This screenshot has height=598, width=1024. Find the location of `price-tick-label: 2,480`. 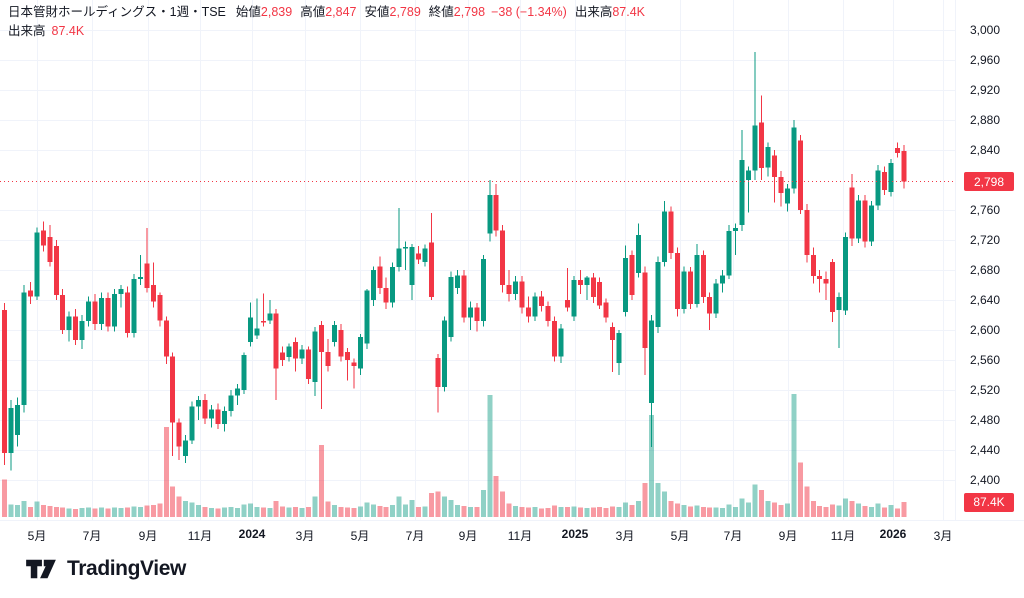

price-tick-label: 2,480 is located at coordinates (985, 420).